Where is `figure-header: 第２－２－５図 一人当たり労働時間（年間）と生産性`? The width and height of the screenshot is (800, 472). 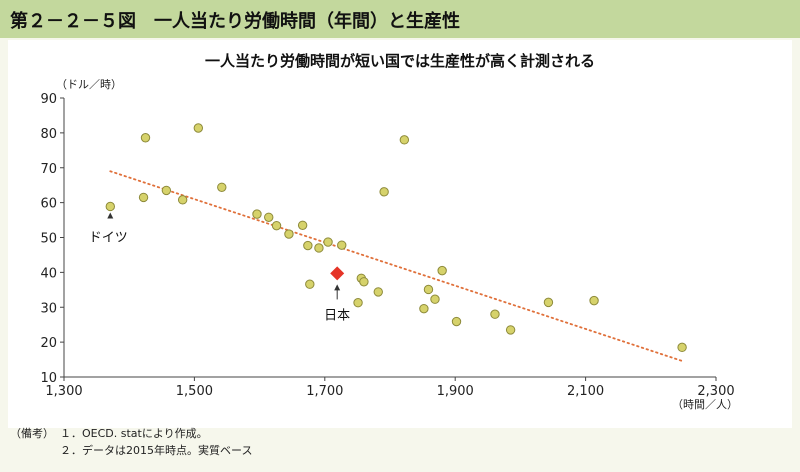 figure-header: 第２－２－５図 一人当たり労働時間（年間）と生産性 is located at coordinates (400, 19).